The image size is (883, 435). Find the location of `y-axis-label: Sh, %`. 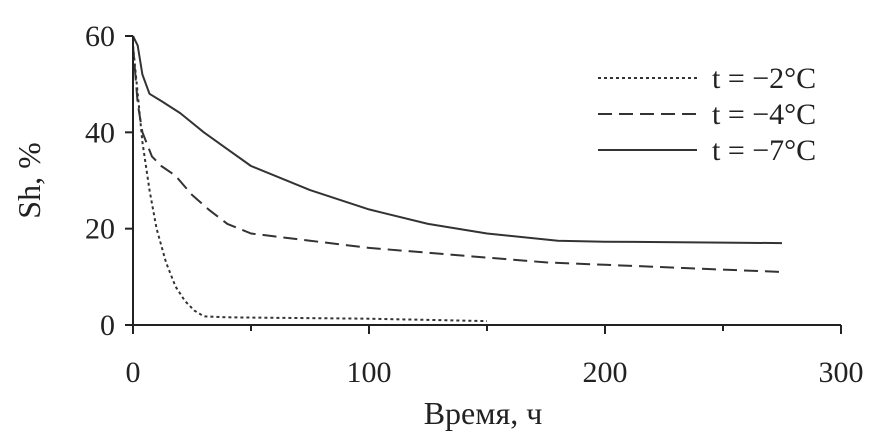

y-axis-label: Sh, % is located at coordinates (29, 180).